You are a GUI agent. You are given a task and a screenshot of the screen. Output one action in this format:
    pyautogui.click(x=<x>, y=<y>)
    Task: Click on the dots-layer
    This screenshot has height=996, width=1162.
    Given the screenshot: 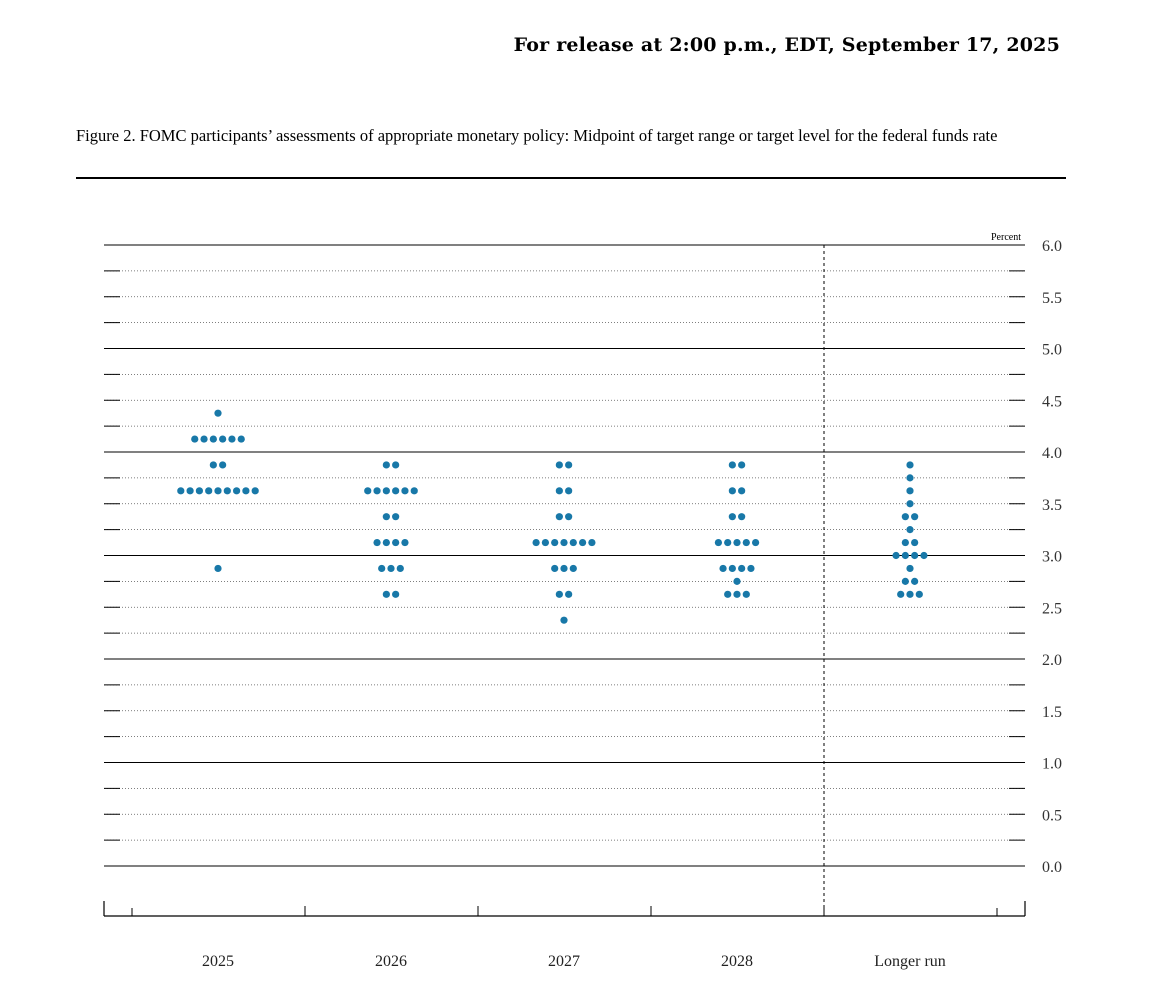 What is the action you would take?
    pyautogui.click(x=552, y=516)
    